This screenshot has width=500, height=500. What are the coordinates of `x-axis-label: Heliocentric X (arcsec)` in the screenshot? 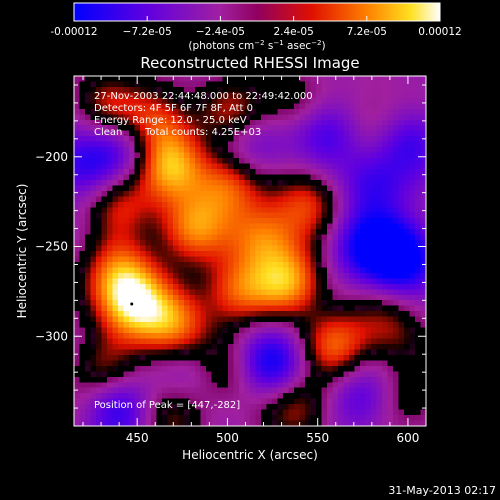 It's located at (250, 455).